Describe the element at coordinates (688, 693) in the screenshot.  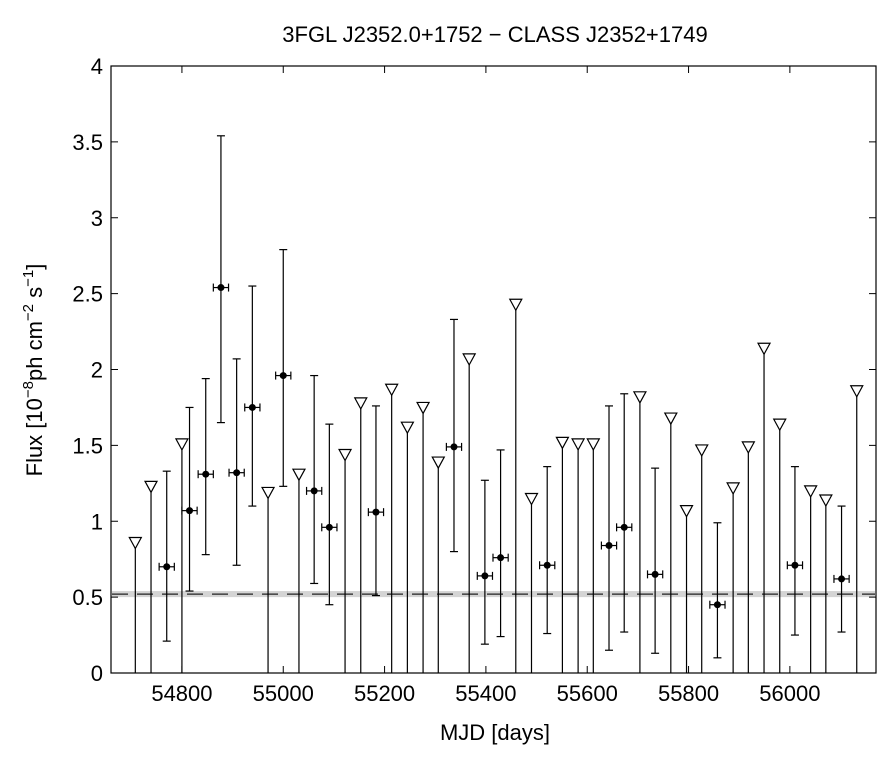
I see `x-tick-label: 55800` at that location.